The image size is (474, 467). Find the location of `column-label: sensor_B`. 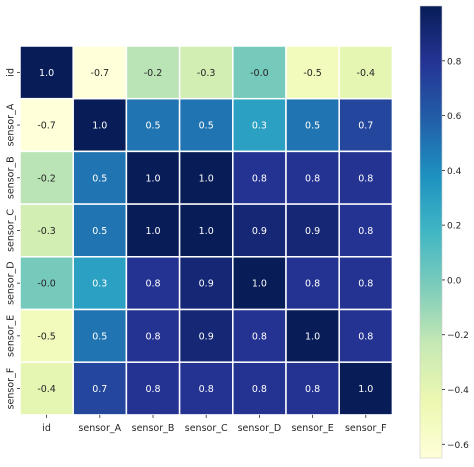

column-label: sensor_B is located at coordinates (153, 428).